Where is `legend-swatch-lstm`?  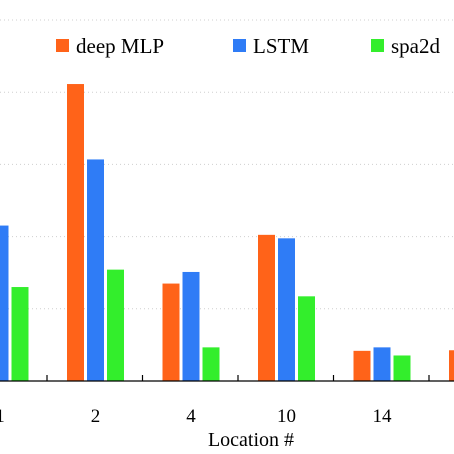
legend-swatch-lstm is located at coordinates (239, 45).